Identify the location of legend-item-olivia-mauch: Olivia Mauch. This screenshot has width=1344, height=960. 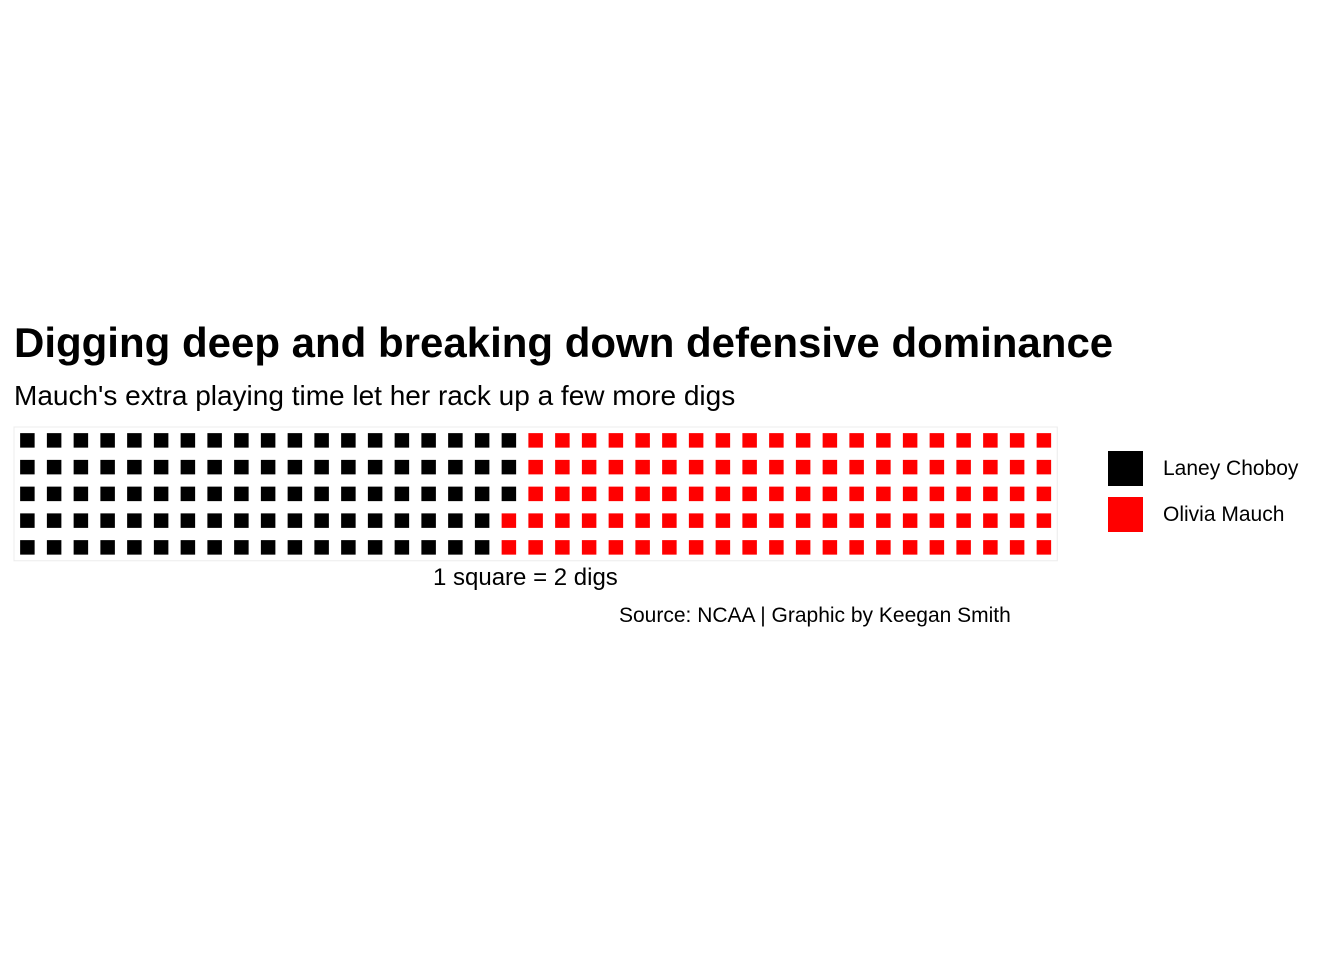
(1203, 514).